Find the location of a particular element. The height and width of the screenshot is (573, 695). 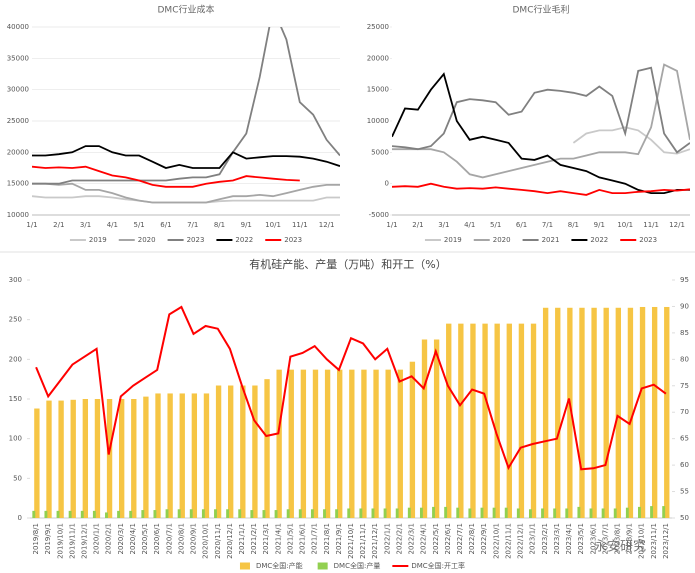

x-tick-label: 2022/7/1 is located at coordinates (460, 538).